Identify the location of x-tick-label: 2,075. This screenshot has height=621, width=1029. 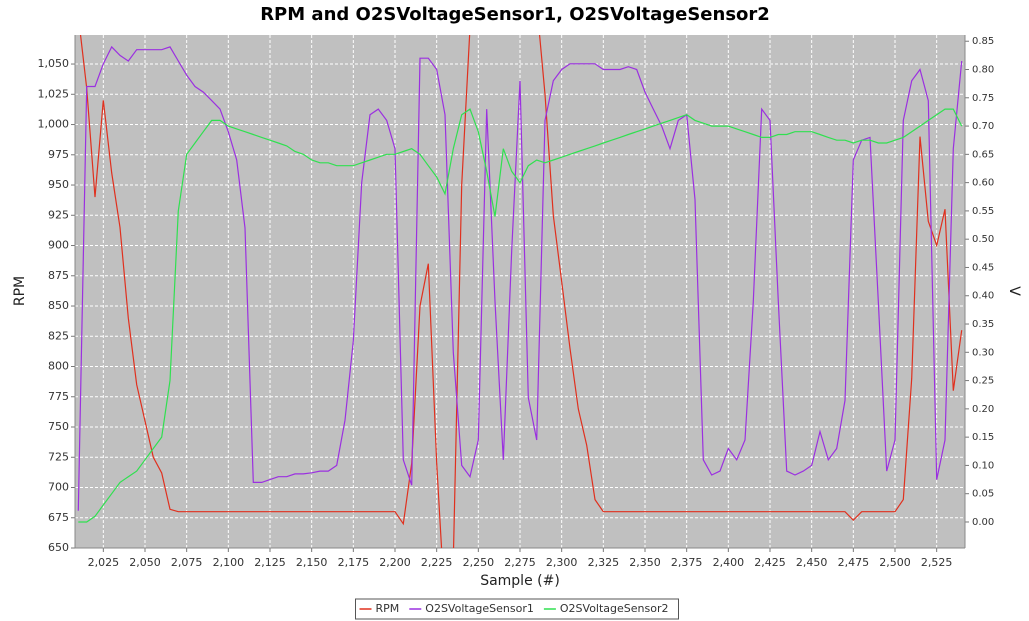
(187, 562).